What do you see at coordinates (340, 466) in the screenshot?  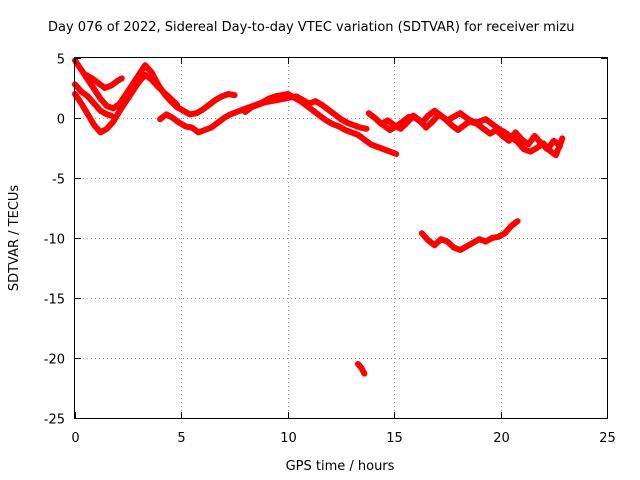 I see `x-axis-label: GPS time / hours` at bounding box center [340, 466].